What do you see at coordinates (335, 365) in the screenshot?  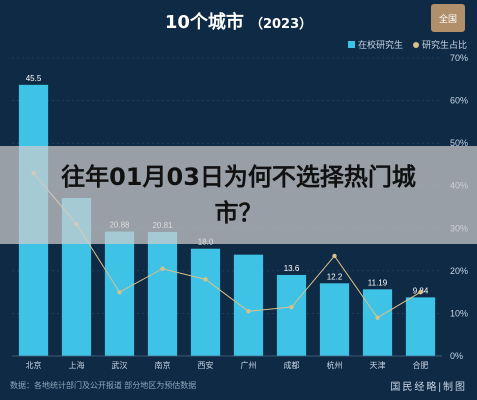 I see `x-tick-label: 杭州` at bounding box center [335, 365].